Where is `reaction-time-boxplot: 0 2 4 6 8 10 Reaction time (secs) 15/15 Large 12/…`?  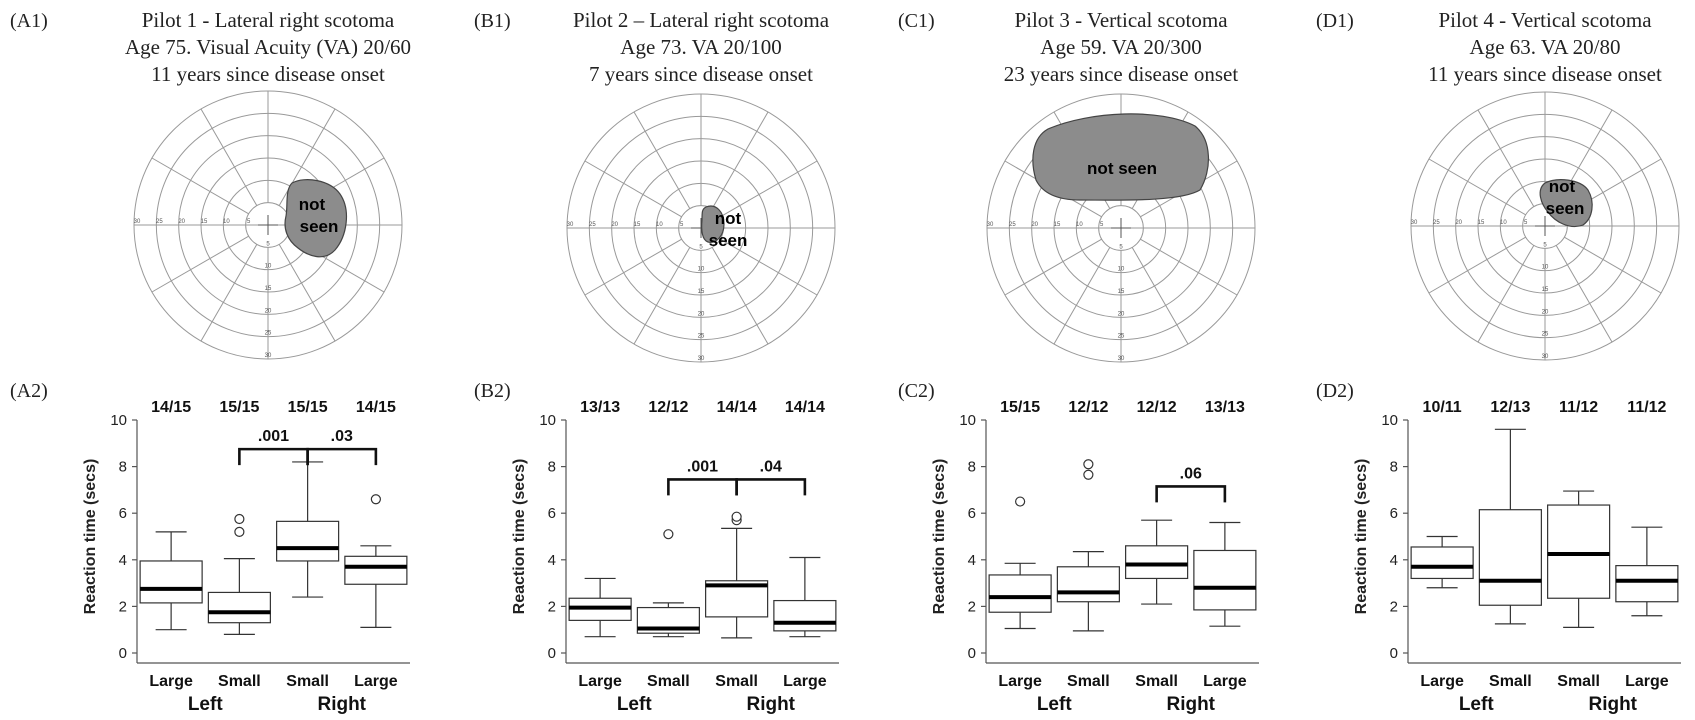
reaction-time-boxplot: 0 2 4 6 8 10 Reaction time (secs) 15/15 Large 12/… is located at coordinates (1095, 557).